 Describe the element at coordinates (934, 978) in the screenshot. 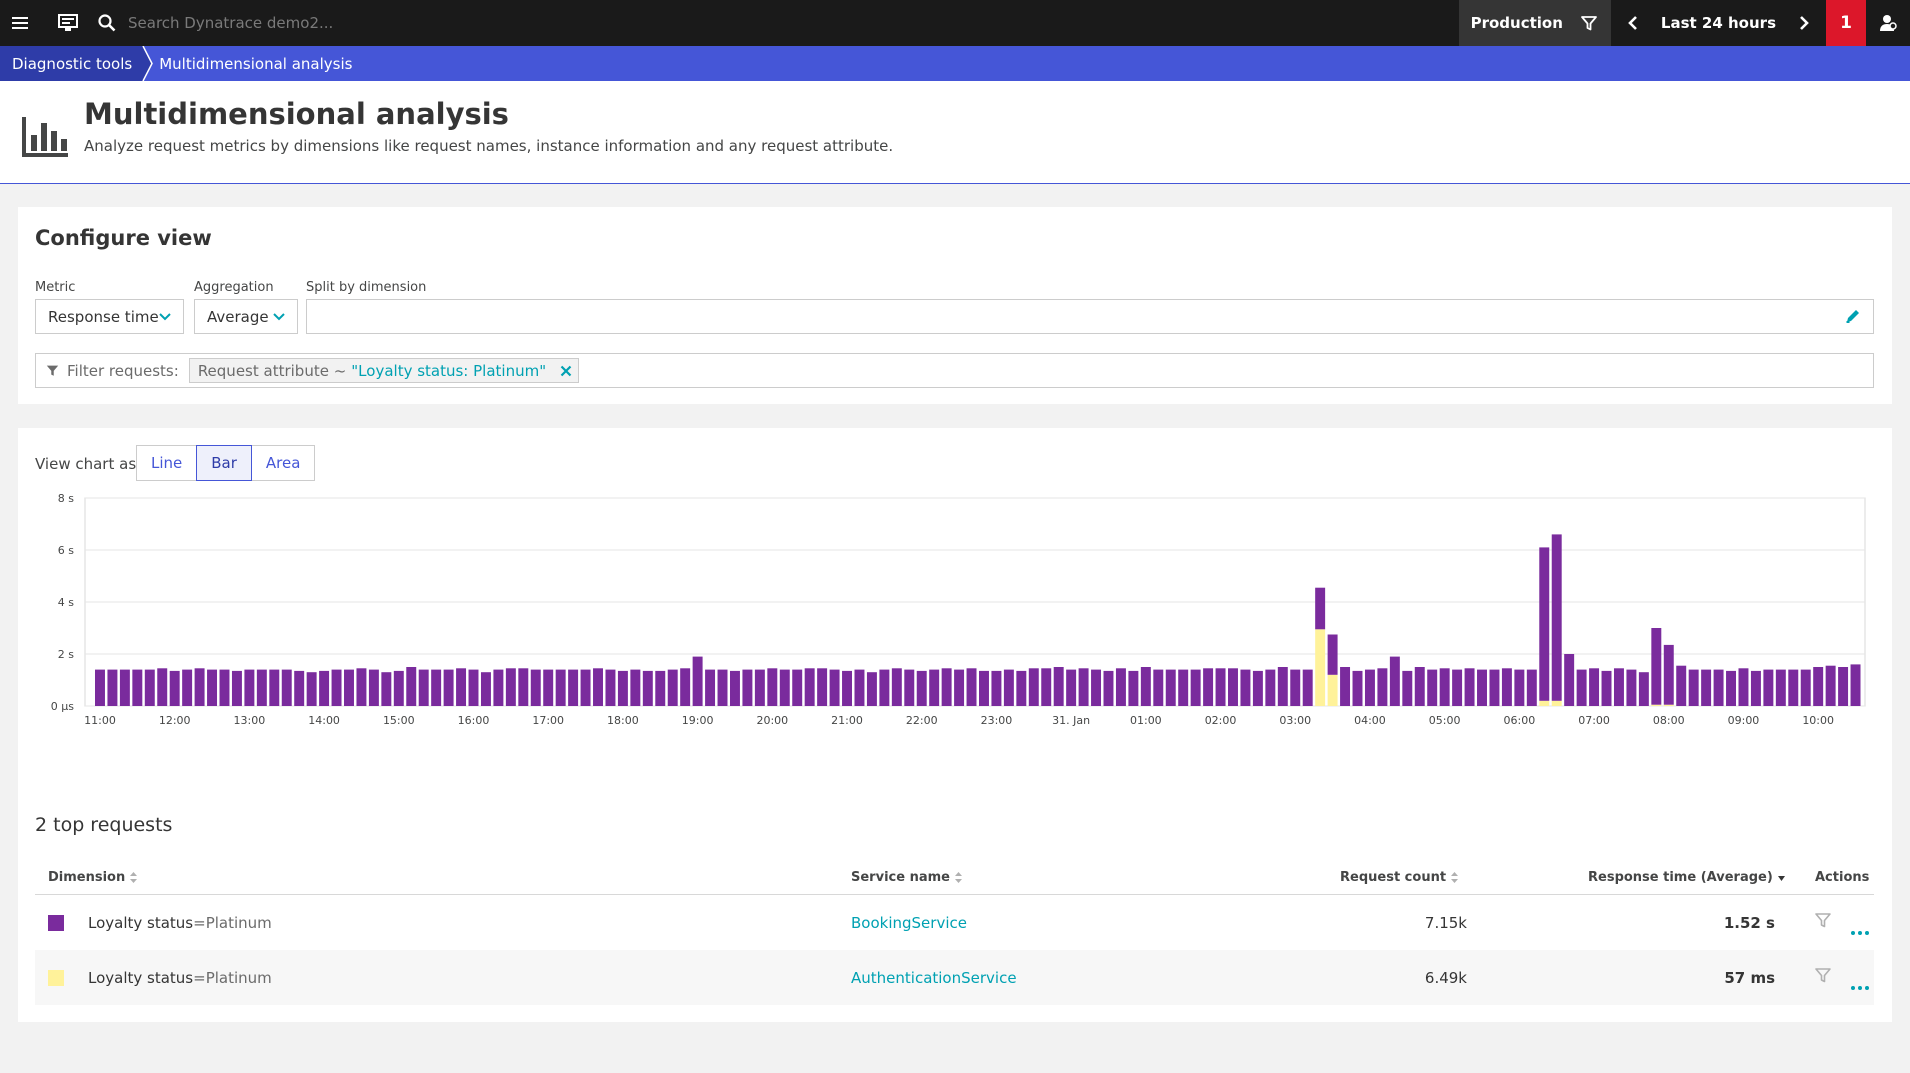

I see `service-name-link: AuthenticationService` at that location.